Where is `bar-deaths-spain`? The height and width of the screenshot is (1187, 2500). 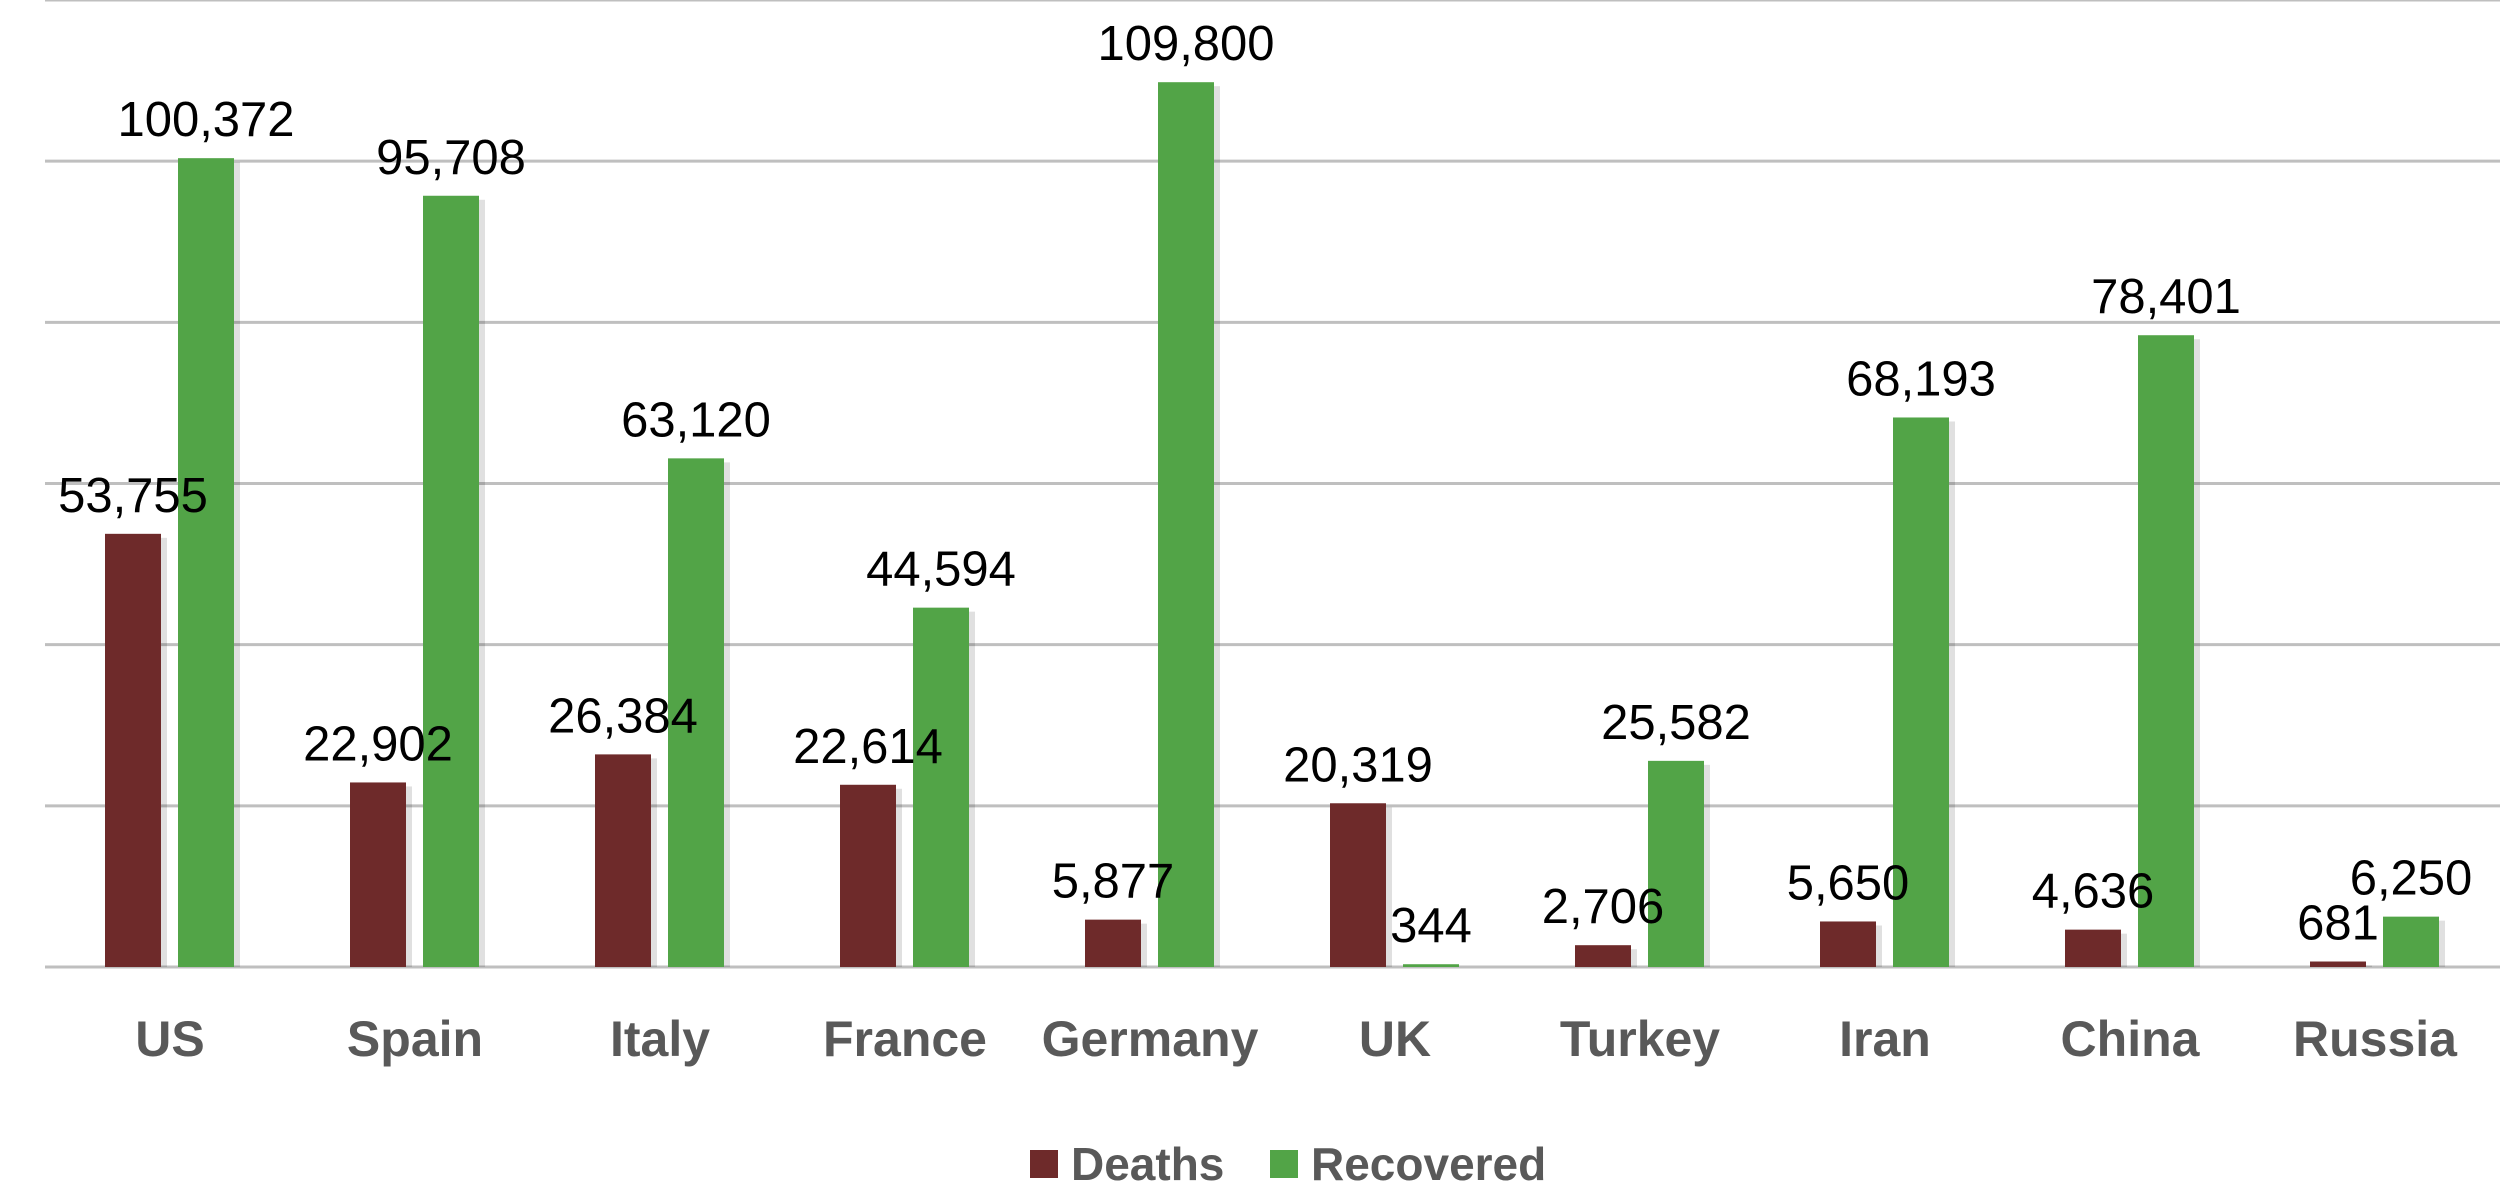
bar-deaths-spain is located at coordinates (378, 874).